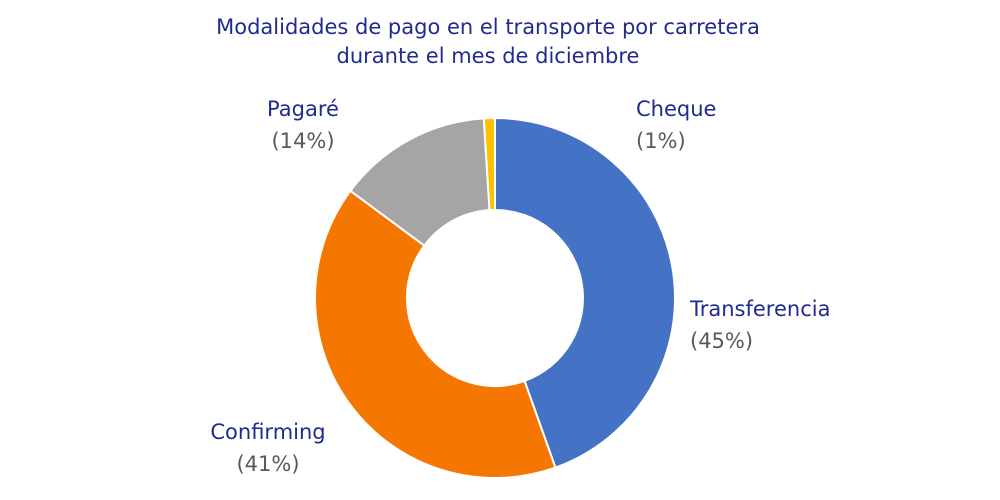 The width and height of the screenshot is (1000, 500). I want to click on slice-label: Transferencia, so click(759, 309).